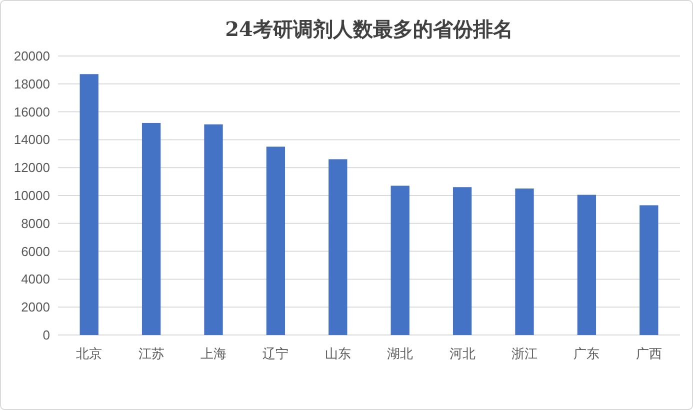 The image size is (693, 410). What do you see at coordinates (213, 354) in the screenshot?
I see `x-tick-label: 上海` at bounding box center [213, 354].